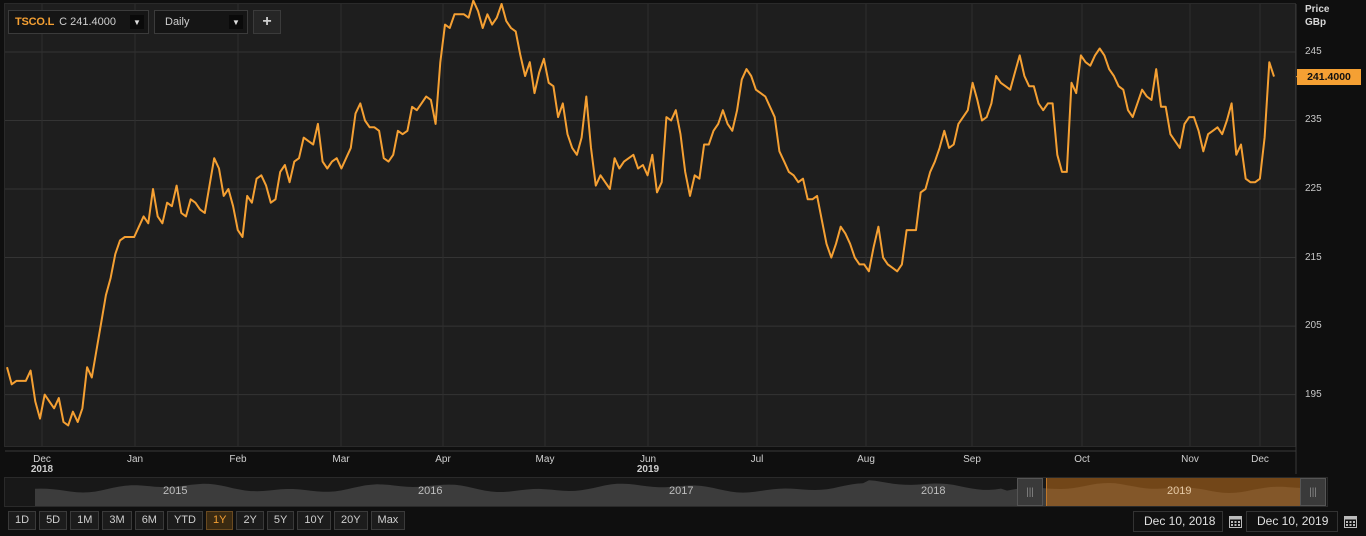  What do you see at coordinates (93, 22) in the screenshot?
I see `close-value: 241.4000` at bounding box center [93, 22].